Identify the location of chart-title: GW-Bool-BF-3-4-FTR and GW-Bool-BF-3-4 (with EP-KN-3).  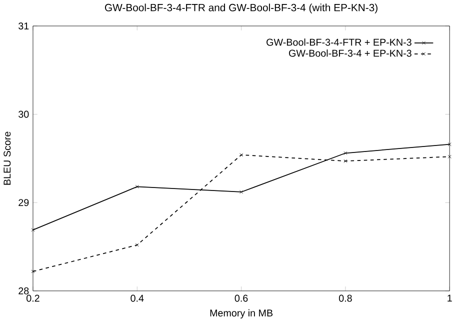
(241, 9).